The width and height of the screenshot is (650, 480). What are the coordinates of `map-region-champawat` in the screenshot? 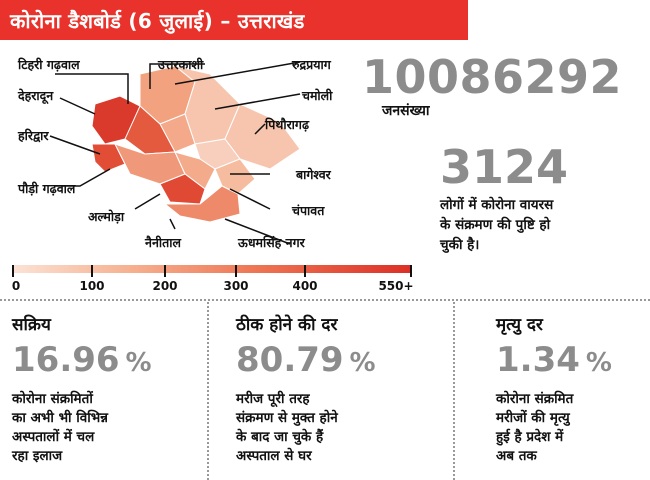 It's located at (235, 176).